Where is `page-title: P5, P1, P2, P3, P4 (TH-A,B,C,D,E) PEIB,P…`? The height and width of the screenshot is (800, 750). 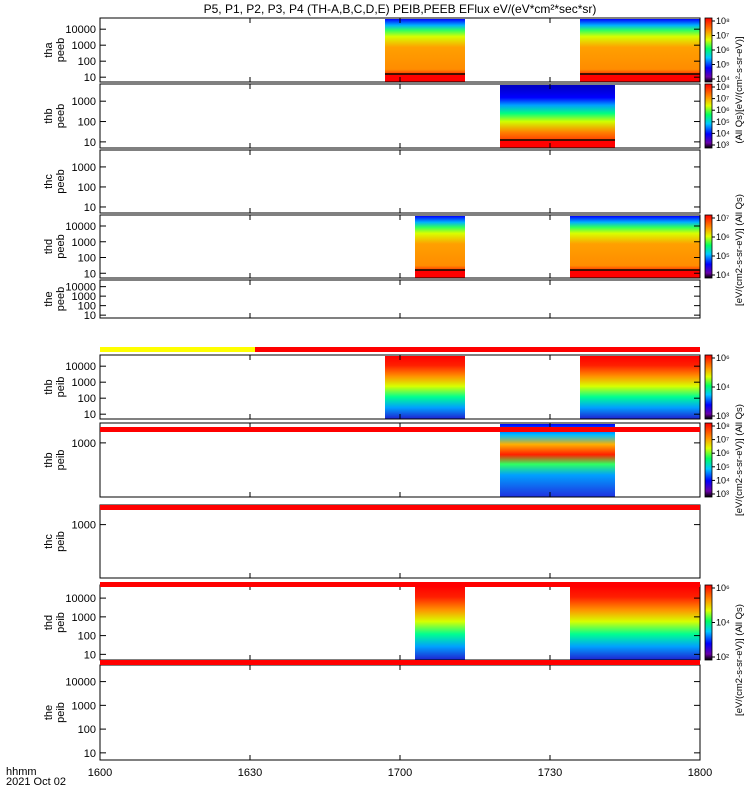
page-title: P5, P1, P2, P3, P4 (TH-A,B,C,D,E) PEIB,P… is located at coordinates (400, 9).